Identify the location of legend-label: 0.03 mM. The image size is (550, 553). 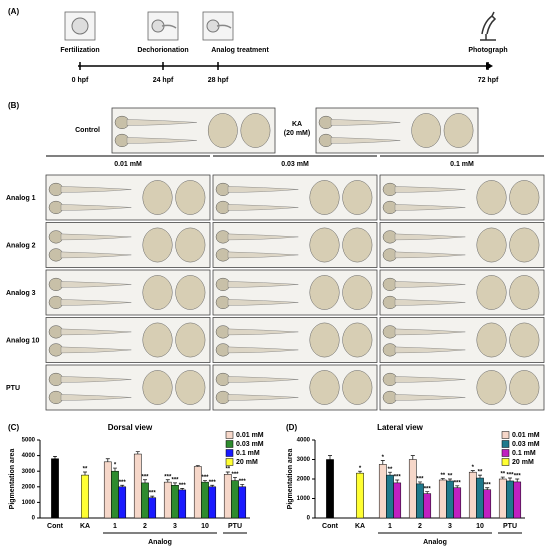
(250, 444).